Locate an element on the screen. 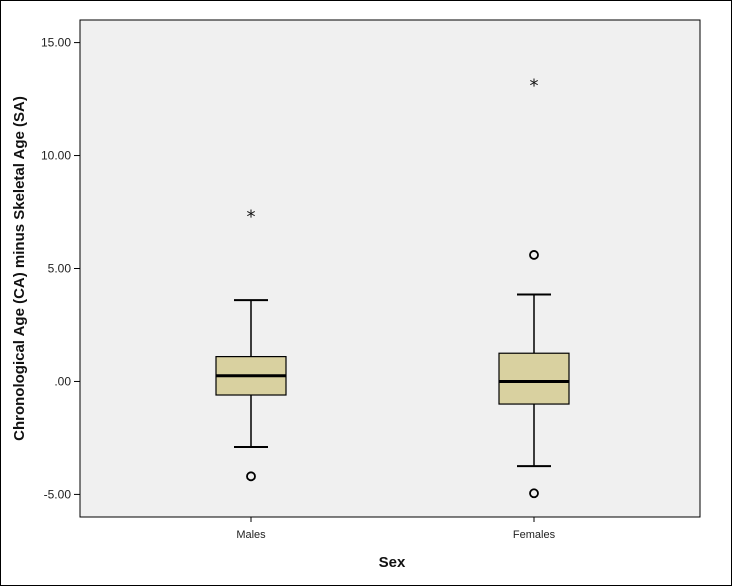  y-axis-ticks: 15.00 10.00 5.00 .00 -5.00 is located at coordinates (60, 268).